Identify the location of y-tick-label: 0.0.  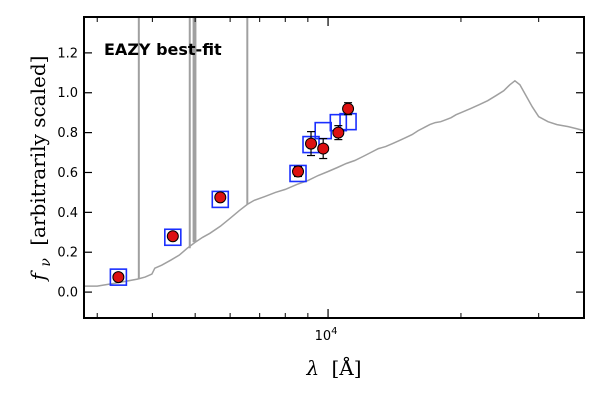
(67, 293).